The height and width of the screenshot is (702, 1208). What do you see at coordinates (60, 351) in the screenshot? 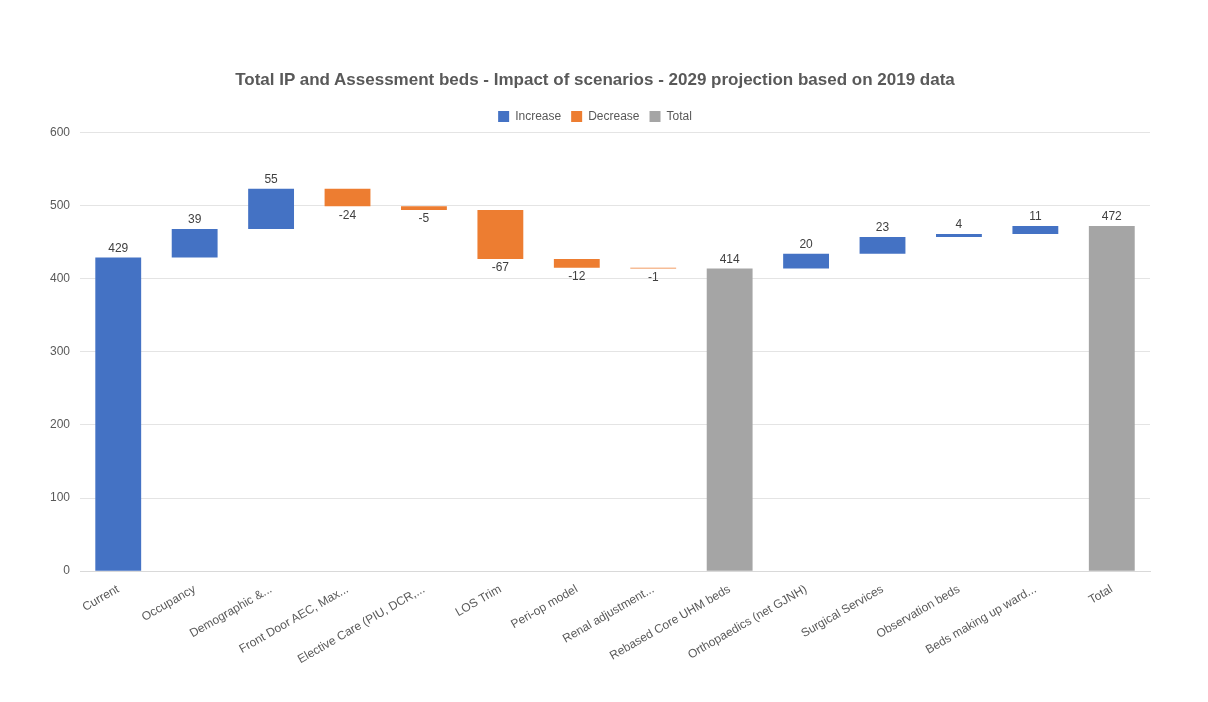
I see `y-tick-label: 300` at bounding box center [60, 351].